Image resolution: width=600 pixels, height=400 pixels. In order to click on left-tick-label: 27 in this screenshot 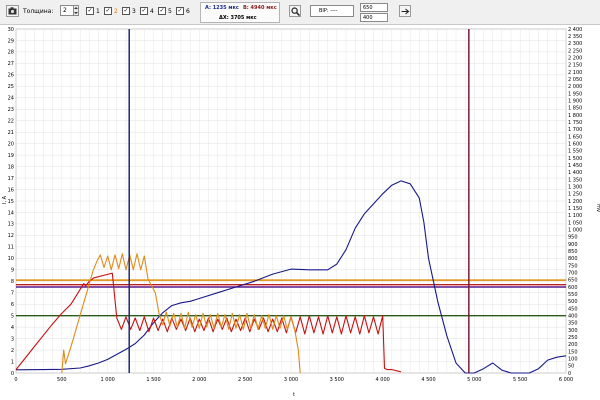, I will do `click(11, 64)`.